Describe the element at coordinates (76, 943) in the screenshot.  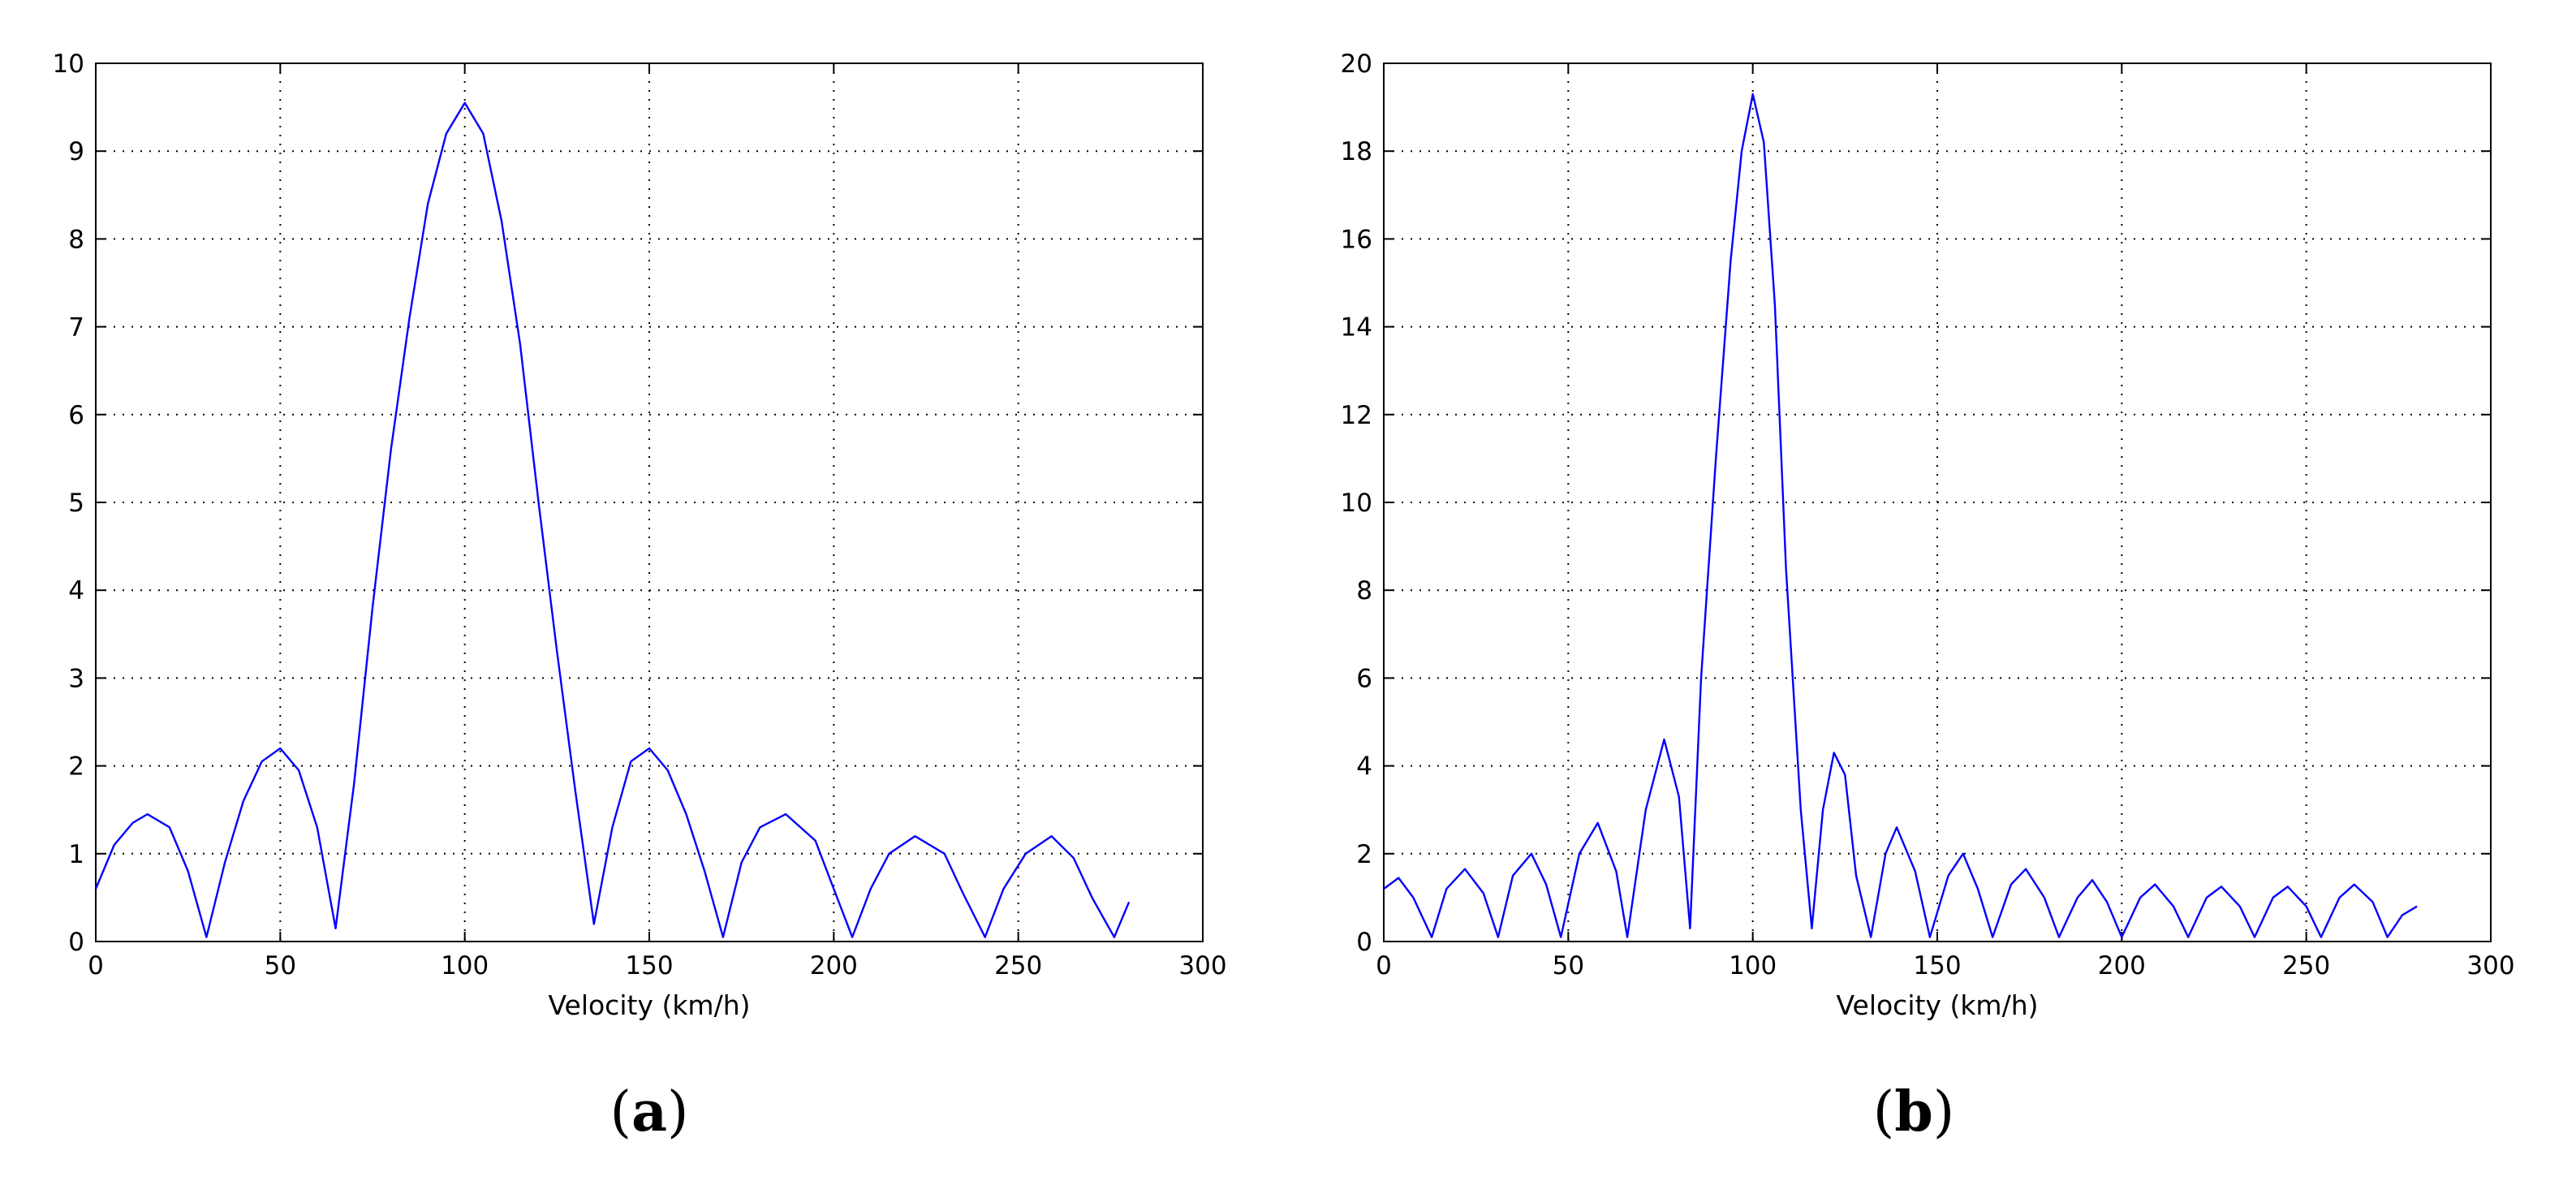
I see `chart-a-ytick-label: 0` at that location.